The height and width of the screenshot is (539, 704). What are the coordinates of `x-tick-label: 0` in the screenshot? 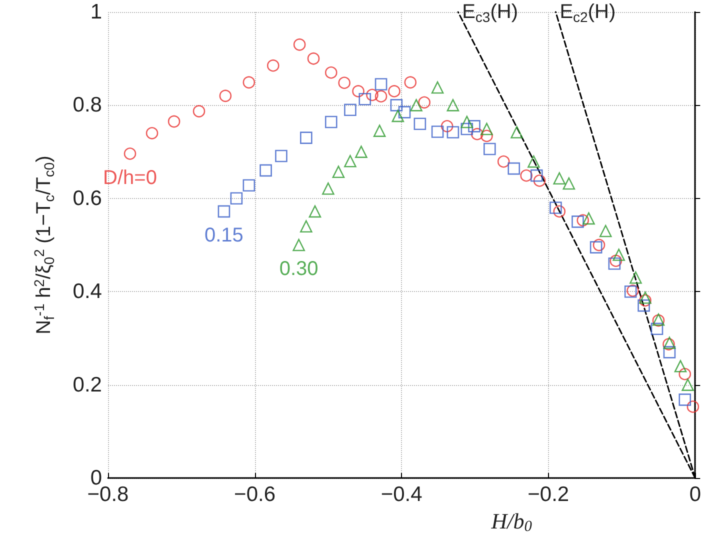 It's located at (695, 494).